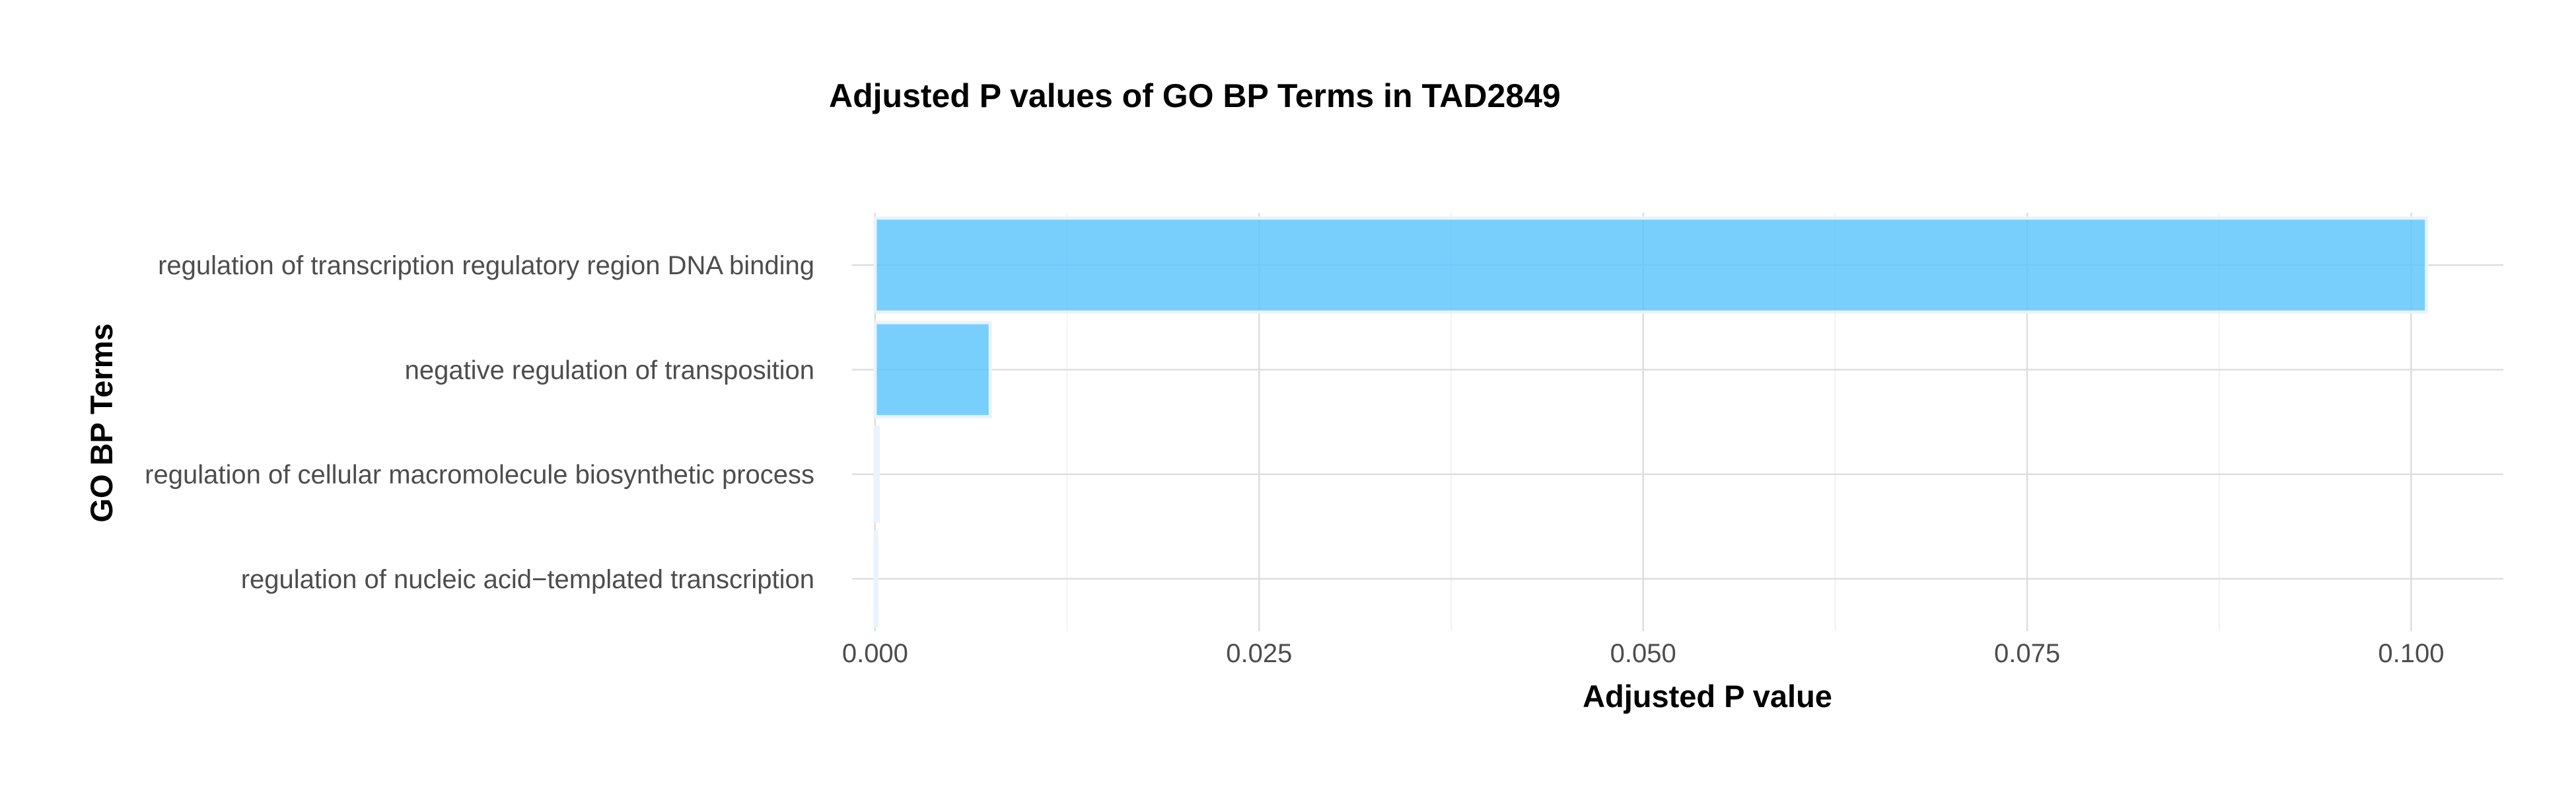 The image size is (2576, 793). Describe the element at coordinates (609, 370) in the screenshot. I see `y-tick-label: negative regulation of transposition` at that location.